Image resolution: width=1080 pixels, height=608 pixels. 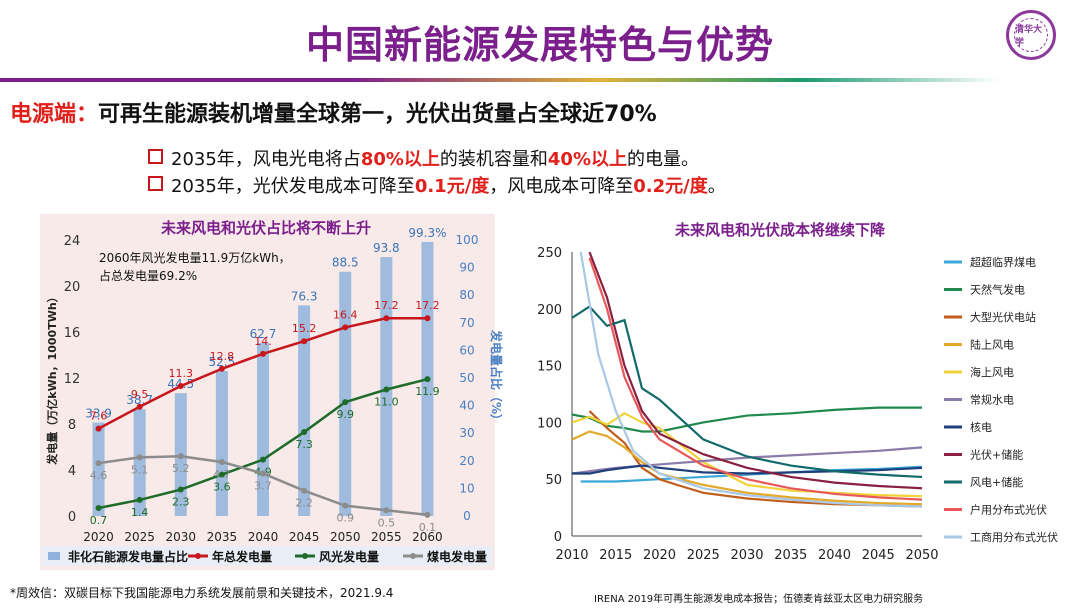 I want to click on x-tick-label: 2020, so click(x=659, y=555).